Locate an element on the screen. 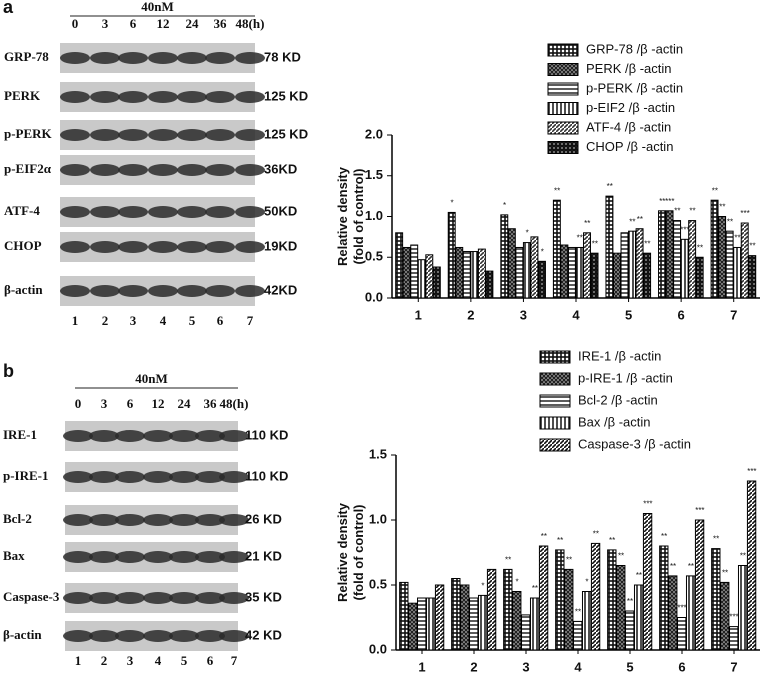 The height and width of the screenshot is (677, 770). x-tick-label: 1 is located at coordinates (418, 314).